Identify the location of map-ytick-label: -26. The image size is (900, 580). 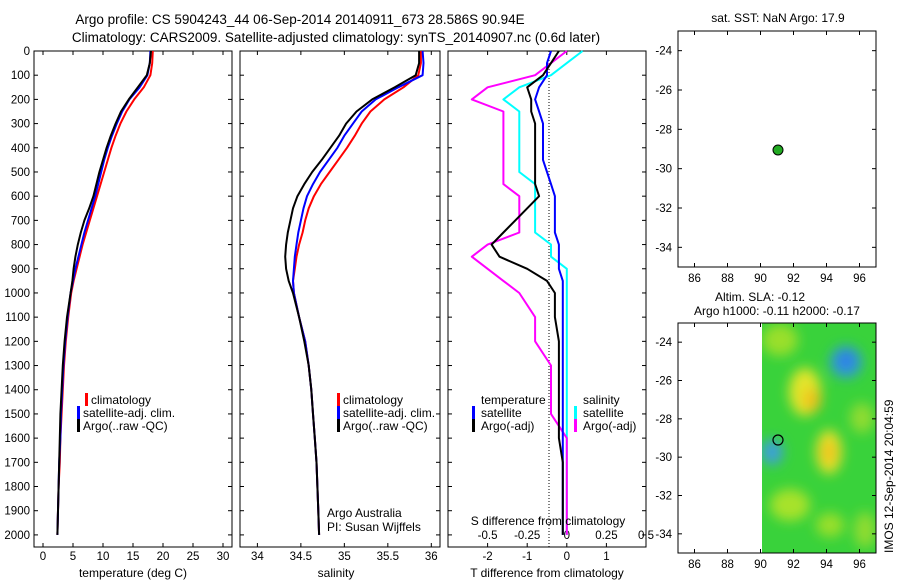
(663, 91).